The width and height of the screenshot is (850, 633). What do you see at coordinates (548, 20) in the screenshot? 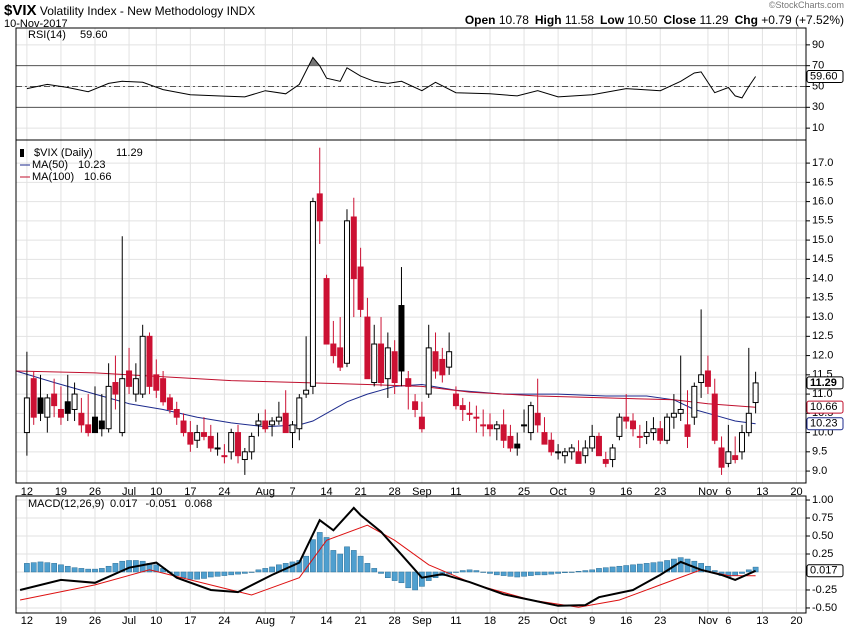
I see `quote-label: High` at bounding box center [548, 20].